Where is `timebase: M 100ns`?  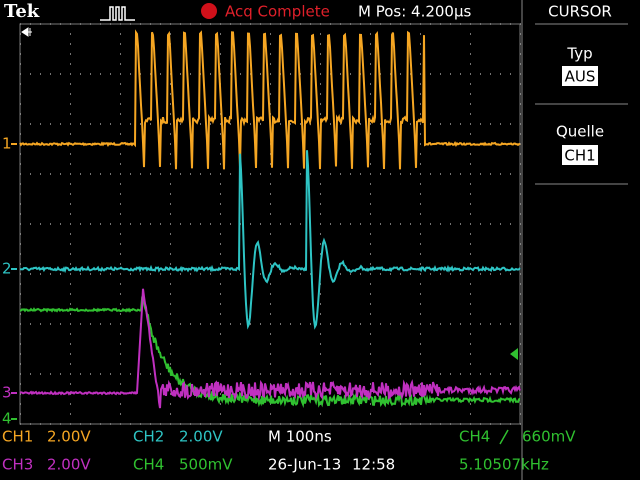
timebase: M 100ns is located at coordinates (300, 437).